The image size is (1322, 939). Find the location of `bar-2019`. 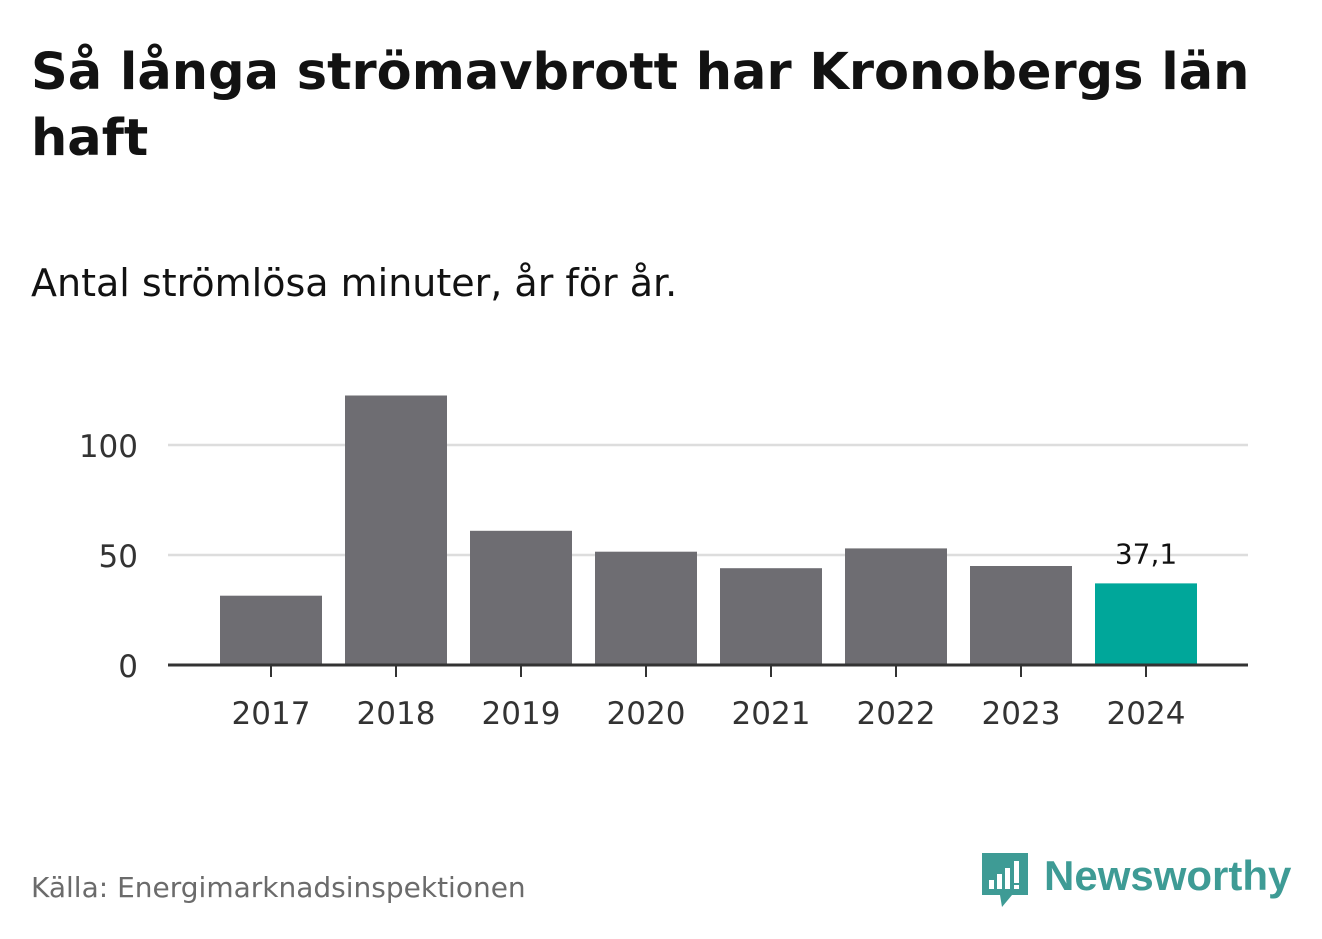

bar-2019 is located at coordinates (521, 597).